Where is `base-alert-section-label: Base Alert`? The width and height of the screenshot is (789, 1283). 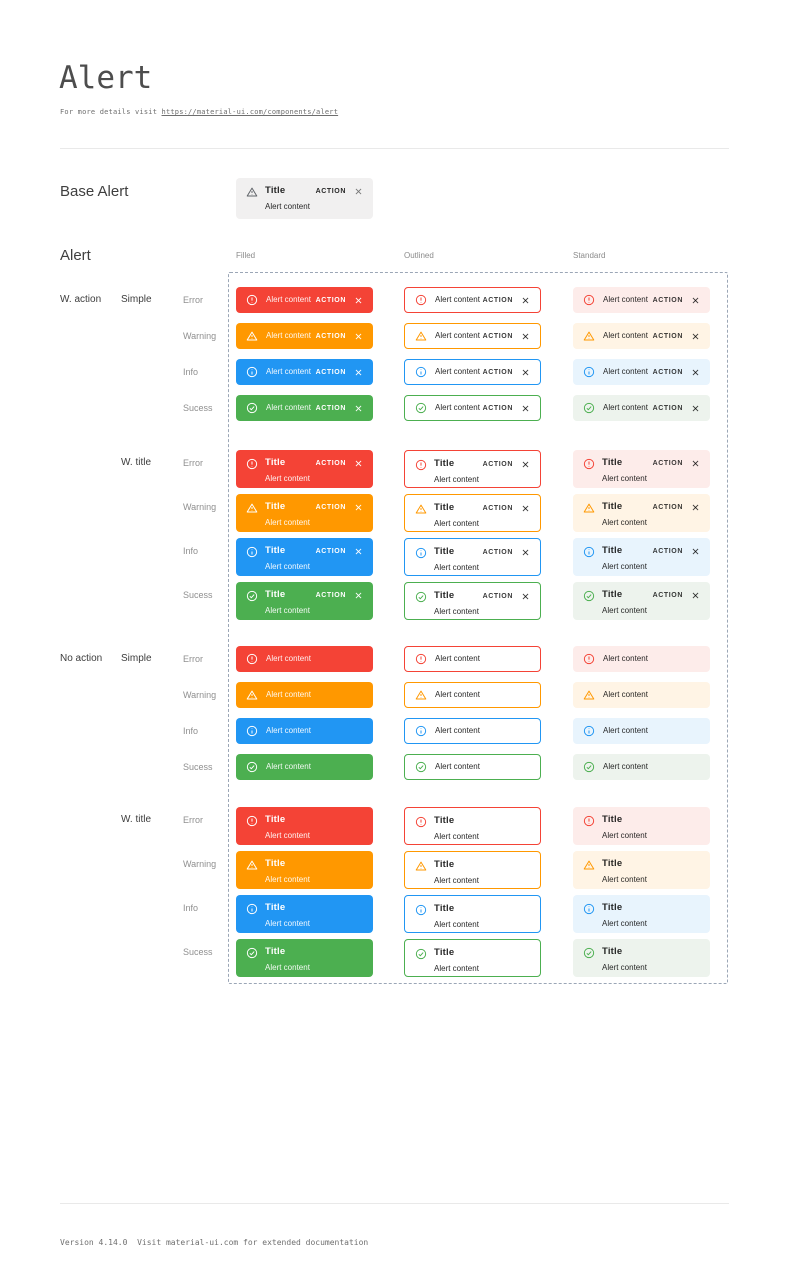
base-alert-section-label: Base Alert is located at coordinates (94, 191).